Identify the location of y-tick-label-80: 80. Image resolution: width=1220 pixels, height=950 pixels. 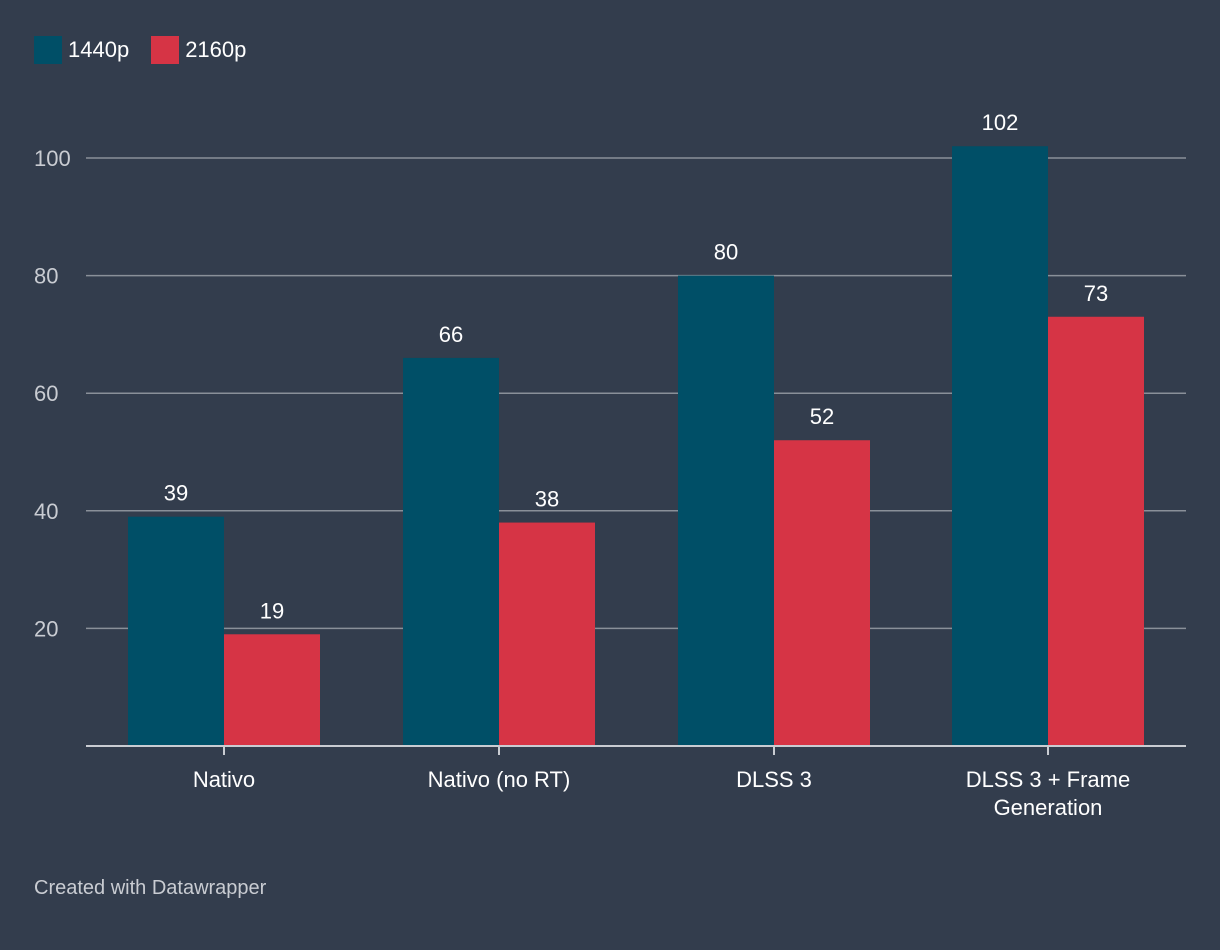
(46, 276).